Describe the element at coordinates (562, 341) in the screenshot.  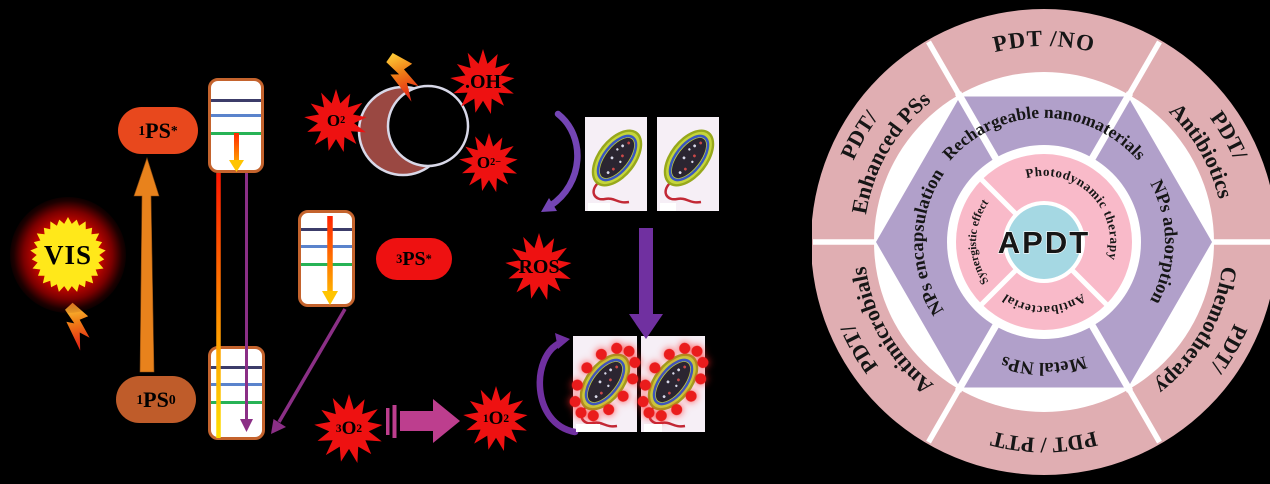
I see `singlet-oxygen-to-bacteria-arrowhead` at that location.